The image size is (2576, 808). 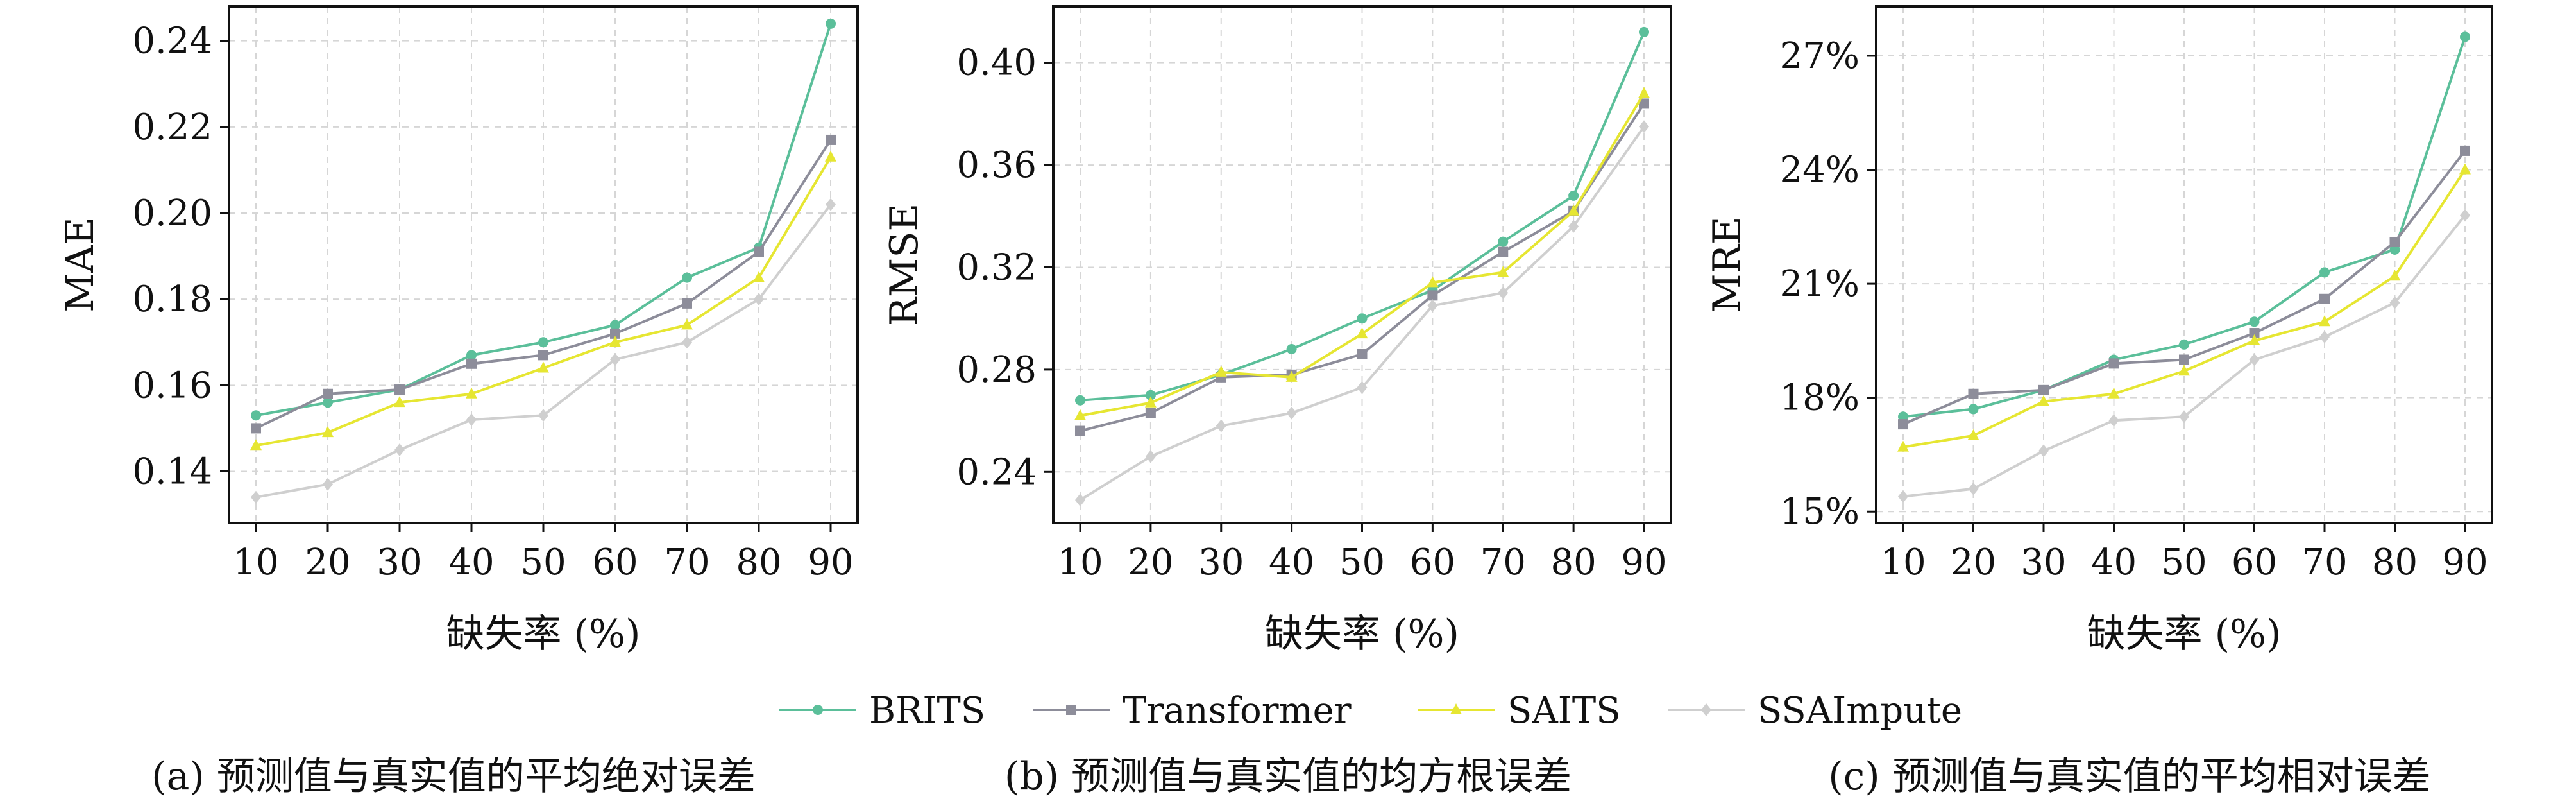 I want to click on panel-a-caption: (a) 预测值与真实值的平均绝对误差, so click(x=453, y=776).